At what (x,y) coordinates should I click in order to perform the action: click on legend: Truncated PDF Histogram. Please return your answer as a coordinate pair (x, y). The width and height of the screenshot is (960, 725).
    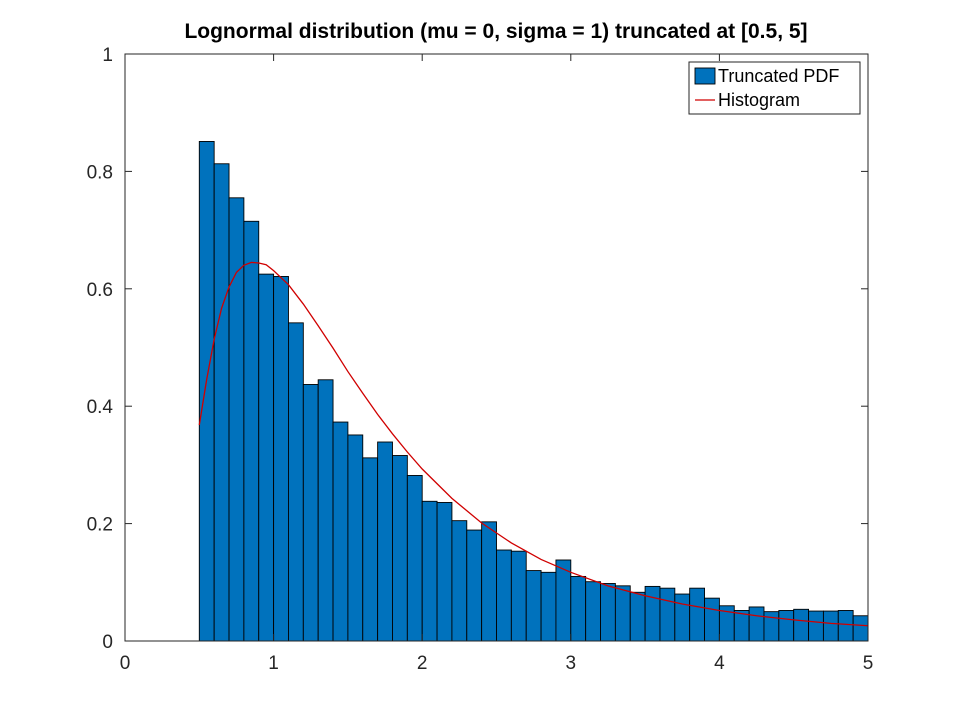
    Looking at the image, I should click on (774, 88).